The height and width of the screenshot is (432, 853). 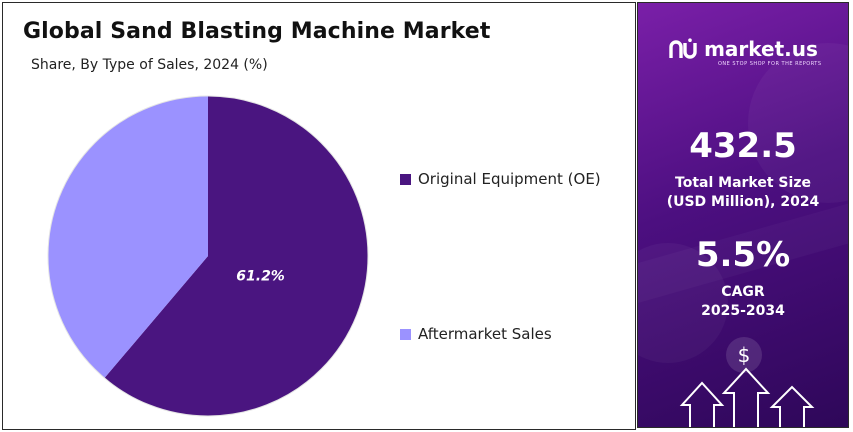 I want to click on market-us-logo-icon, so click(x=683, y=48).